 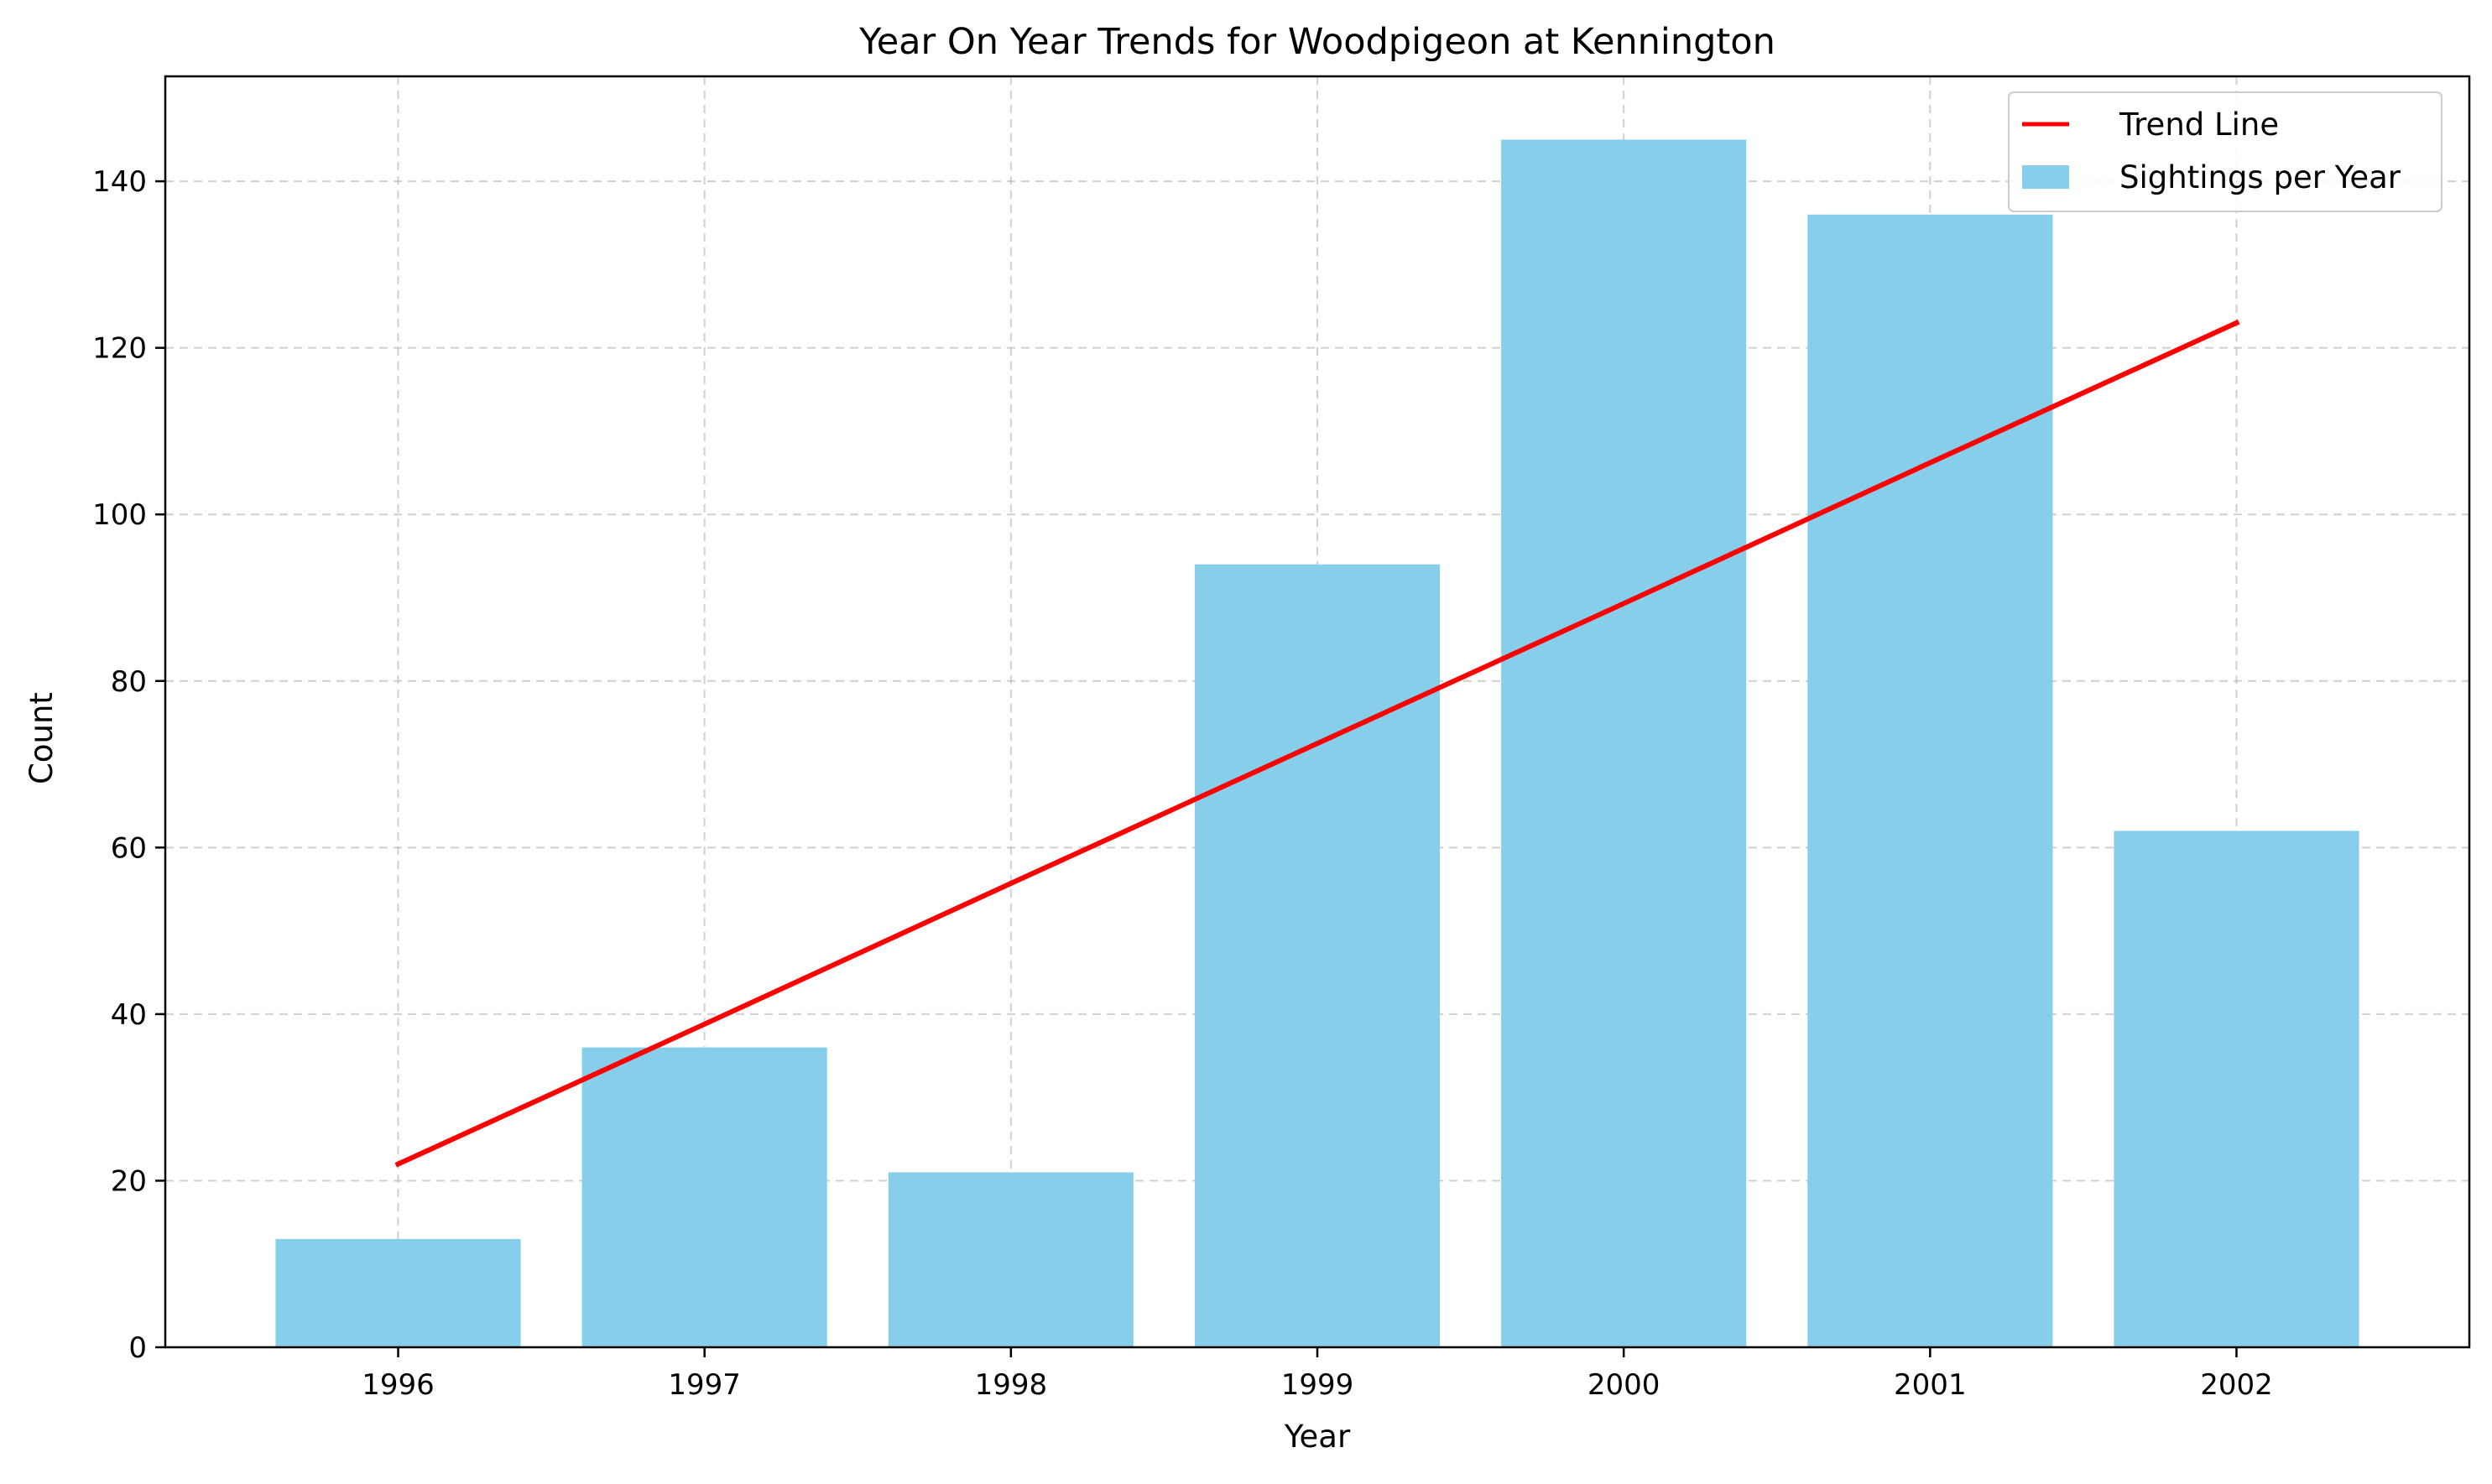 I want to click on y-axis-ticks: 0 20 40 60 80 100 120 140, so click(x=128, y=765).